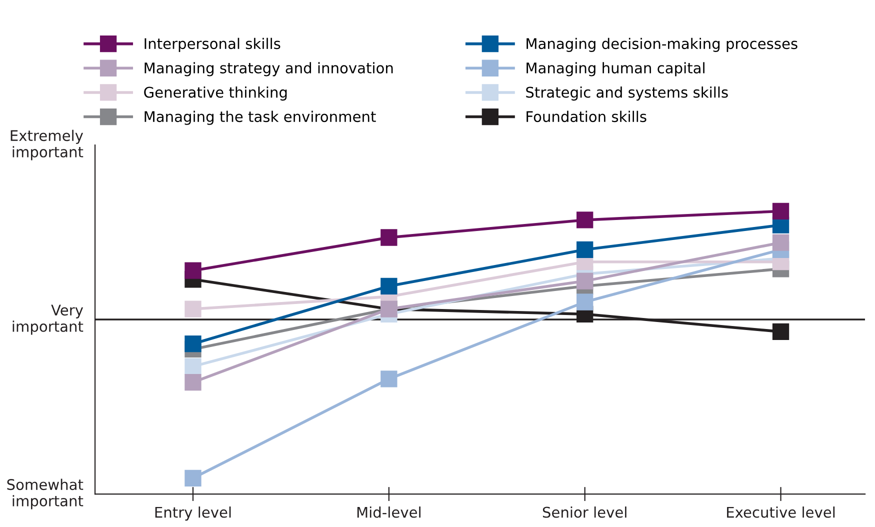  What do you see at coordinates (268, 69) in the screenshot?
I see `legend-label: Managing strategy and innovation` at bounding box center [268, 69].